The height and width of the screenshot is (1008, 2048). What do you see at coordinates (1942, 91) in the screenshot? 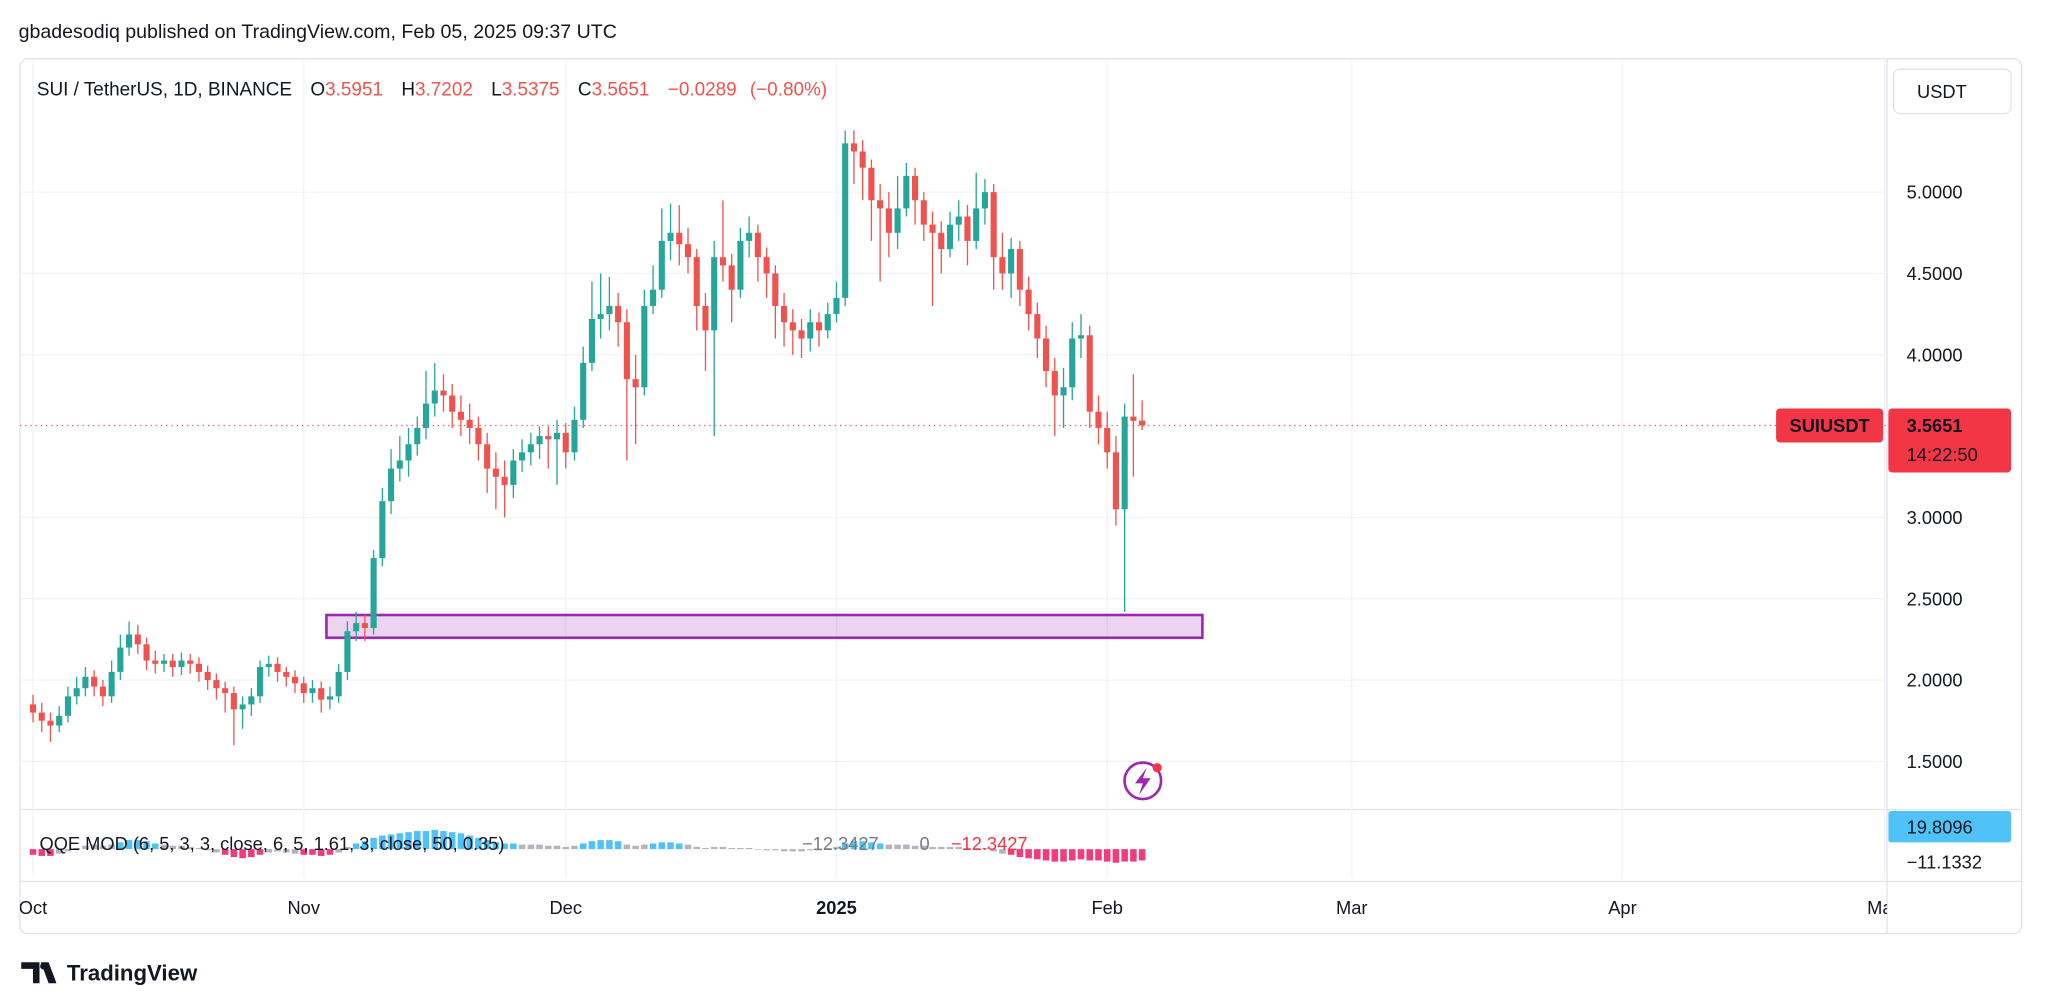
I see `currency-label: USDT` at bounding box center [1942, 91].